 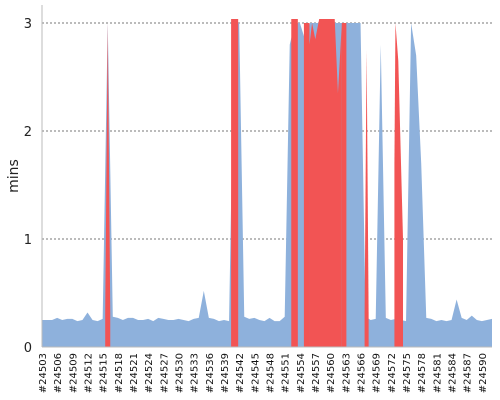 What do you see at coordinates (346, 373) in the screenshot?
I see `x-tick-label-20: #24563` at bounding box center [346, 373].